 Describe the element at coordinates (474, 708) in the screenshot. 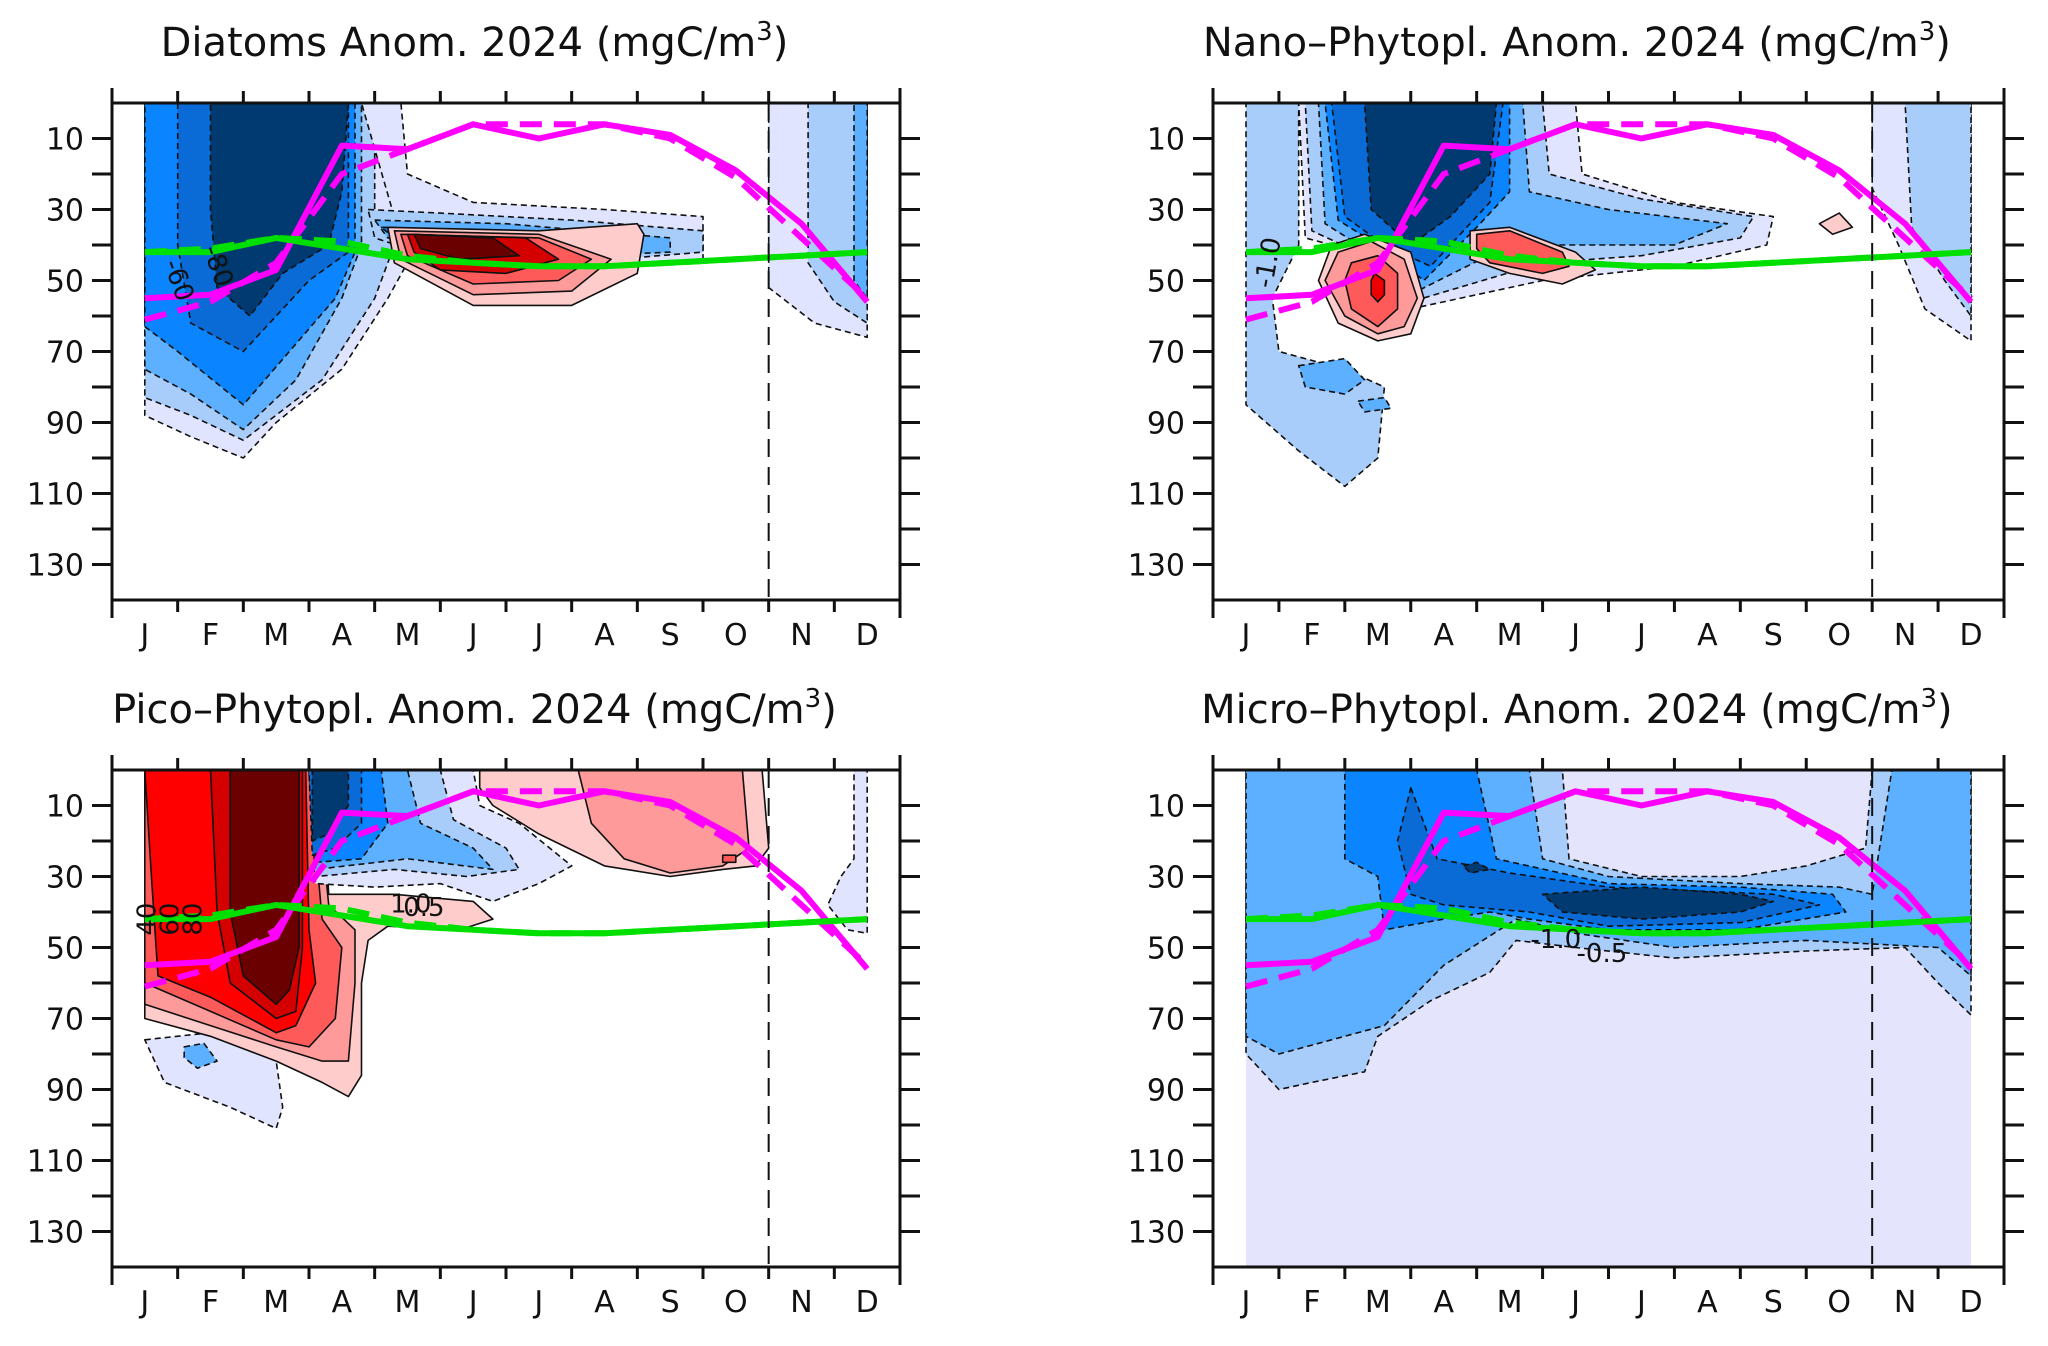

I see `chart-title: Pico–Phytopl. Anom. 2024 (mgC/m3)` at that location.